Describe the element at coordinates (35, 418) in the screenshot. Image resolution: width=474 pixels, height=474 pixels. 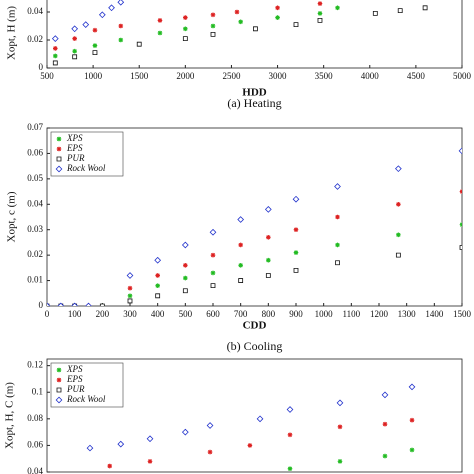
I see `y-tick-label: 0.08` at that location.